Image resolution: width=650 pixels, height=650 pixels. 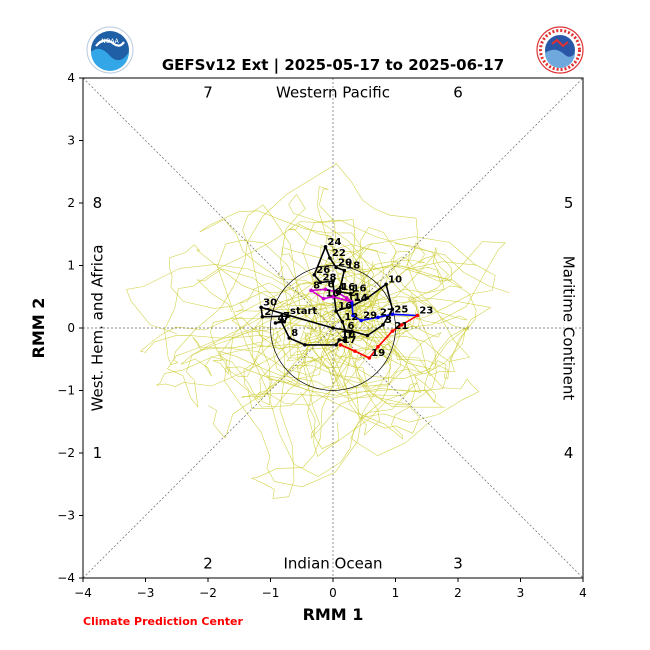 What do you see at coordinates (357, 297) in the screenshot?
I see `trajectory-point-label: 1` at bounding box center [357, 297].